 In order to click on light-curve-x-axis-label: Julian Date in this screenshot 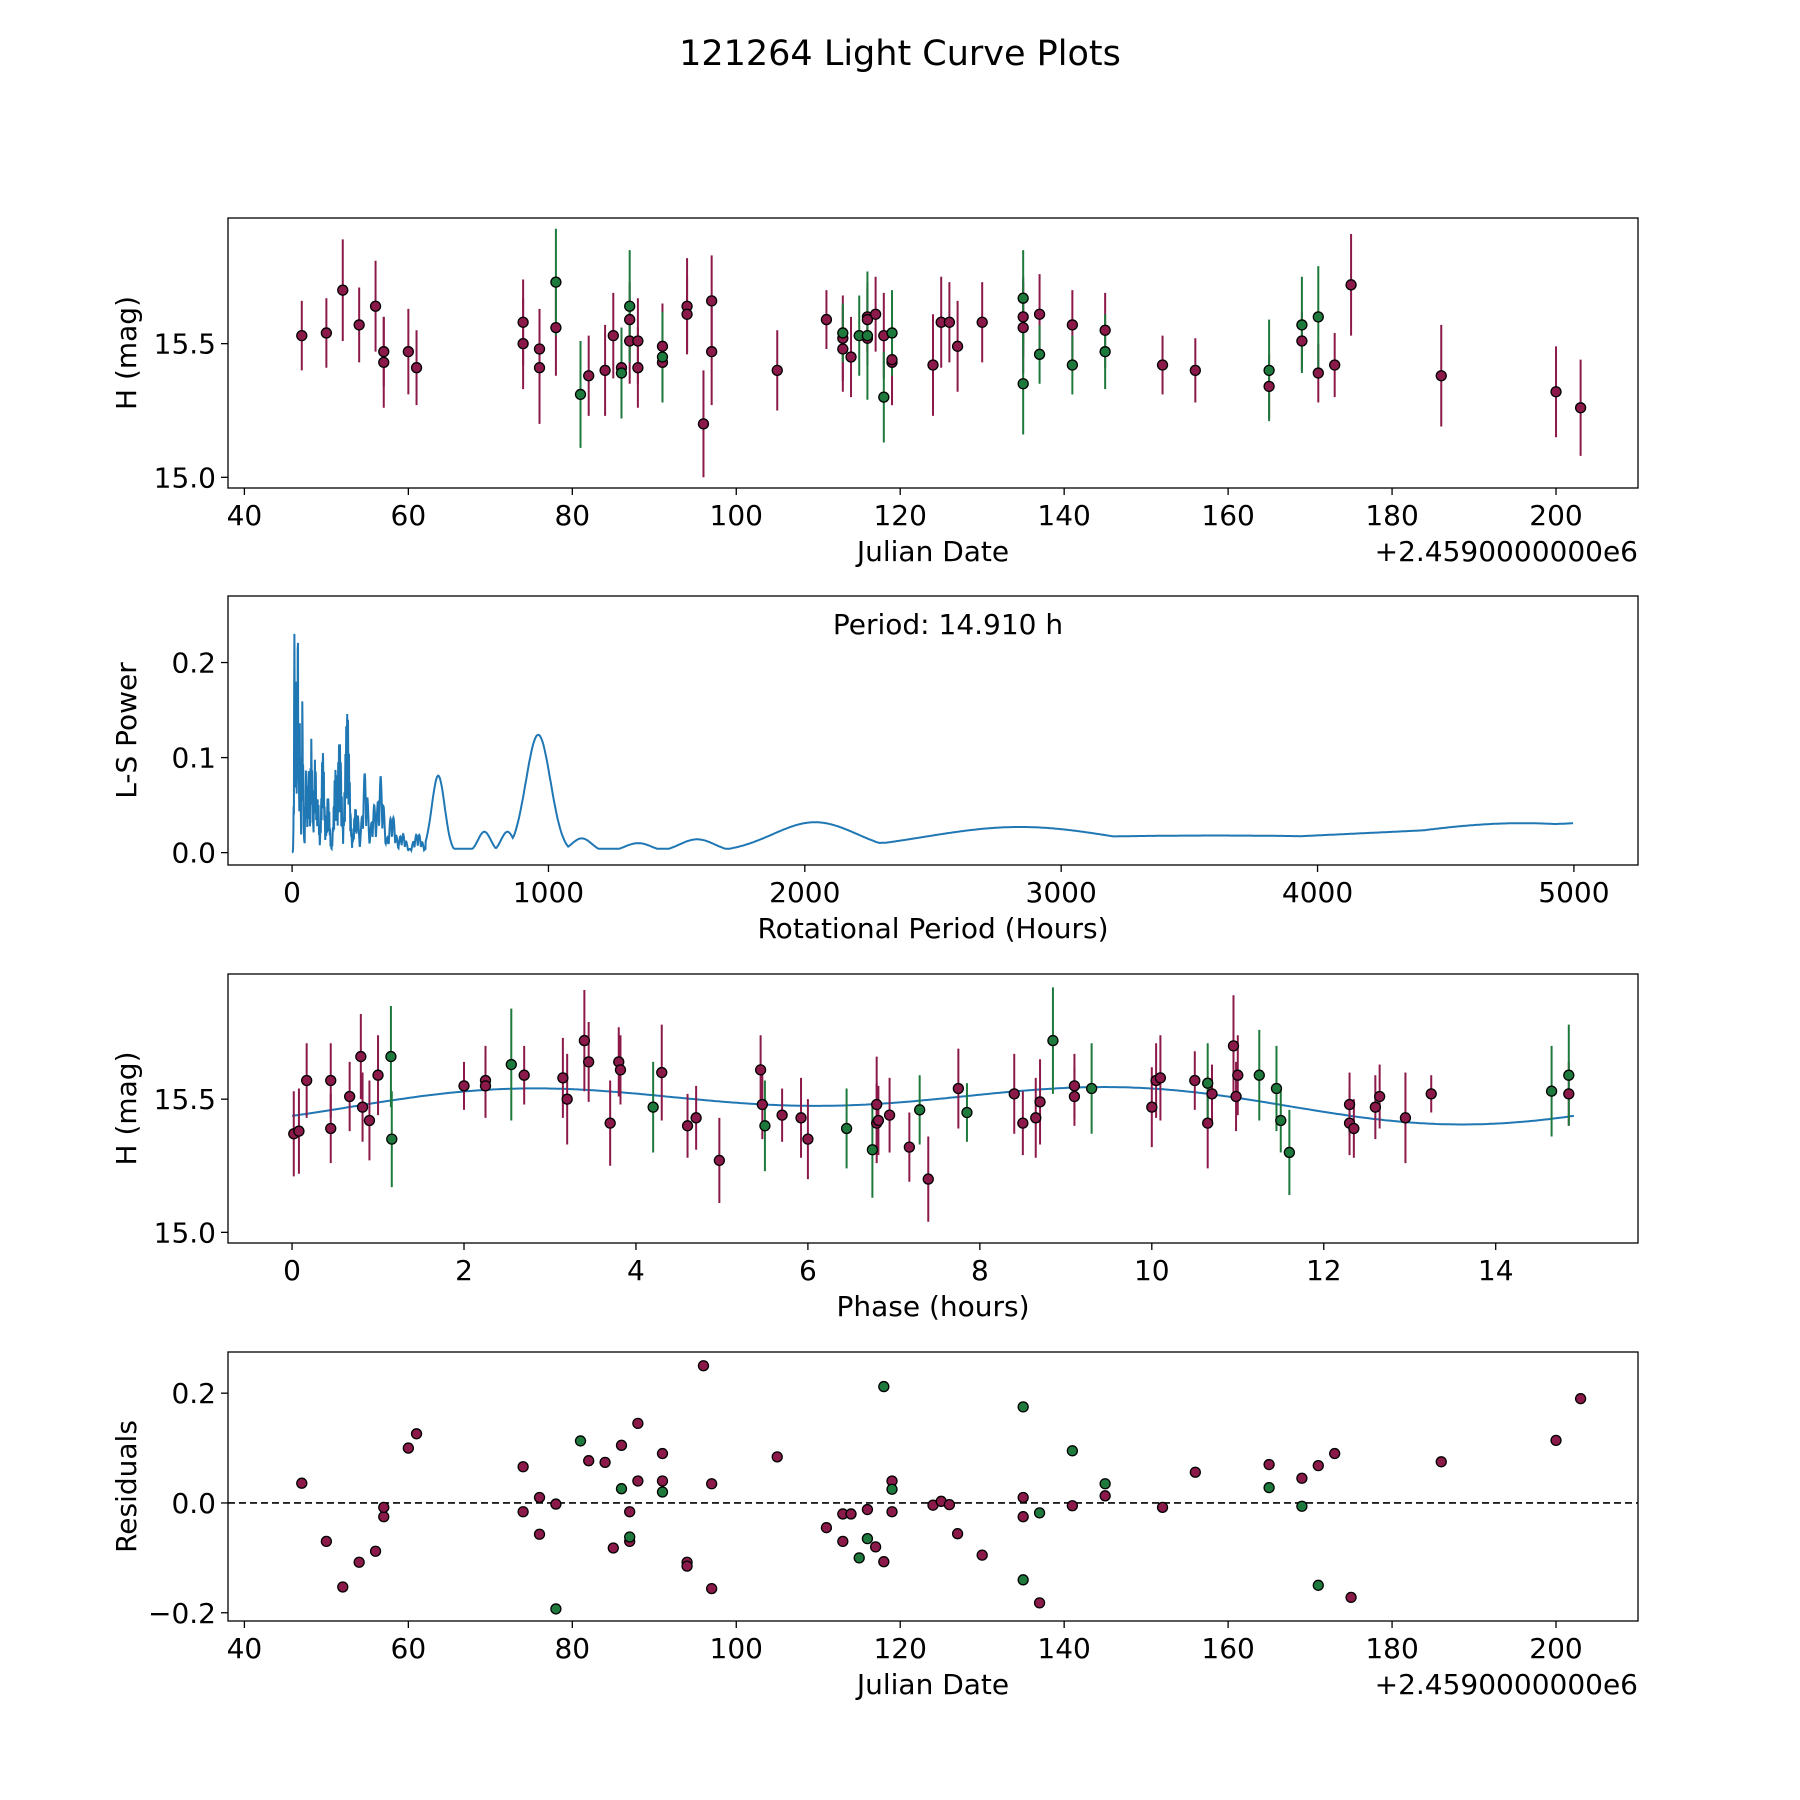, I will do `click(932, 551)`.